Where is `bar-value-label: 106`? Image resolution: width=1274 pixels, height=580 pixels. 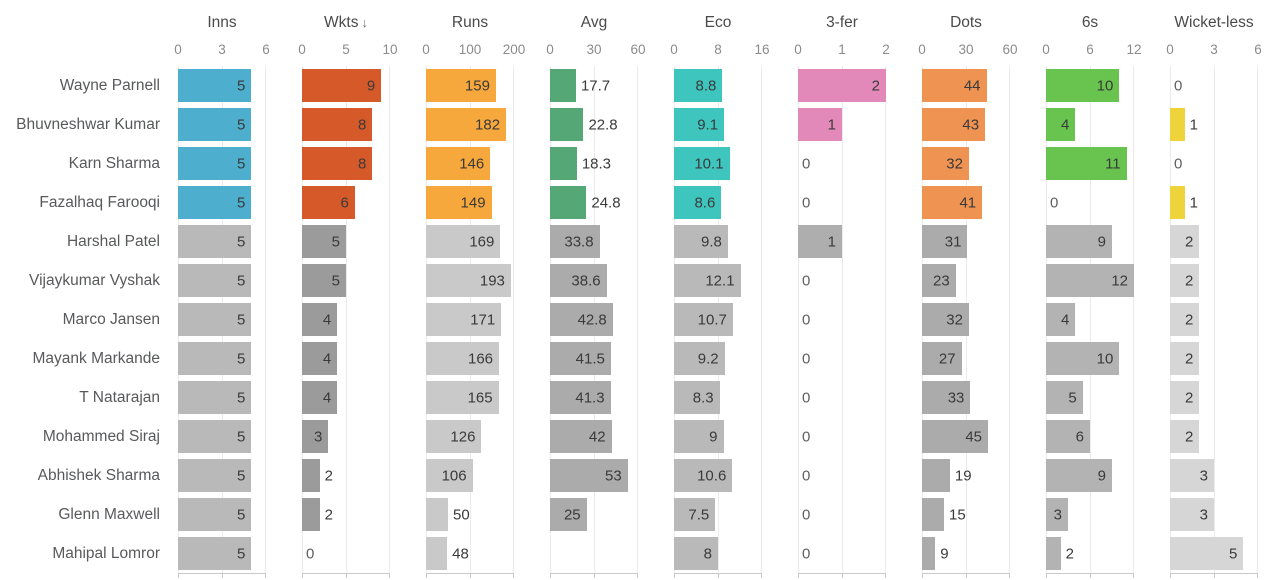 bar-value-label: 106 is located at coordinates (454, 475).